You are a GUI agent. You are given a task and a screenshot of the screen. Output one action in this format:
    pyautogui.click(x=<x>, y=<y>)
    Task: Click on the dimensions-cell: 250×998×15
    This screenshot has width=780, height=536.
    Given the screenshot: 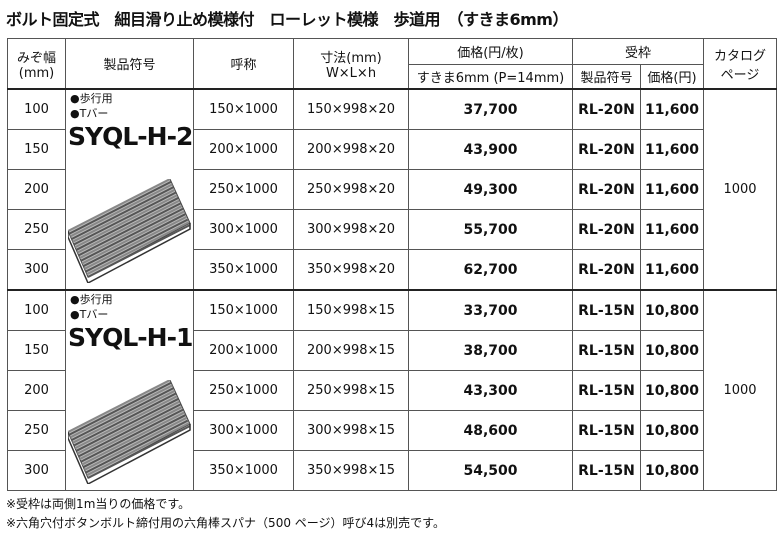 What is the action you would take?
    pyautogui.click(x=351, y=390)
    